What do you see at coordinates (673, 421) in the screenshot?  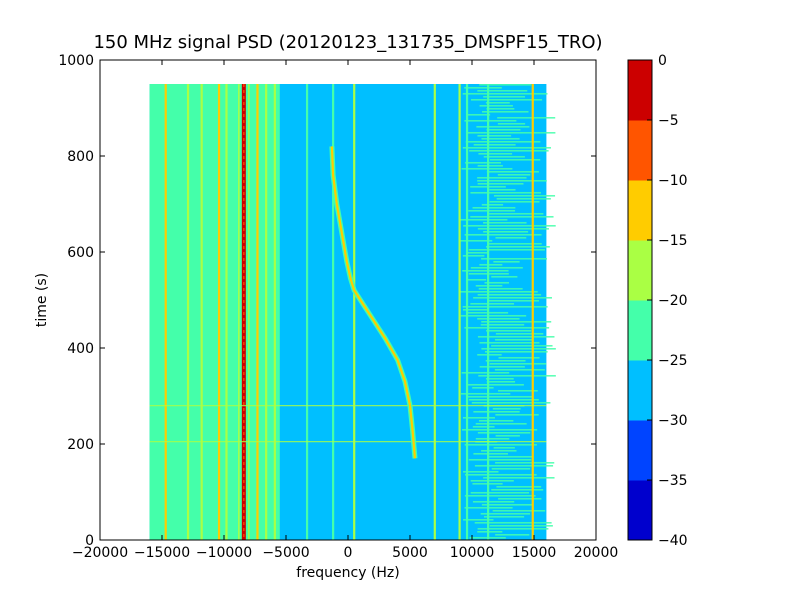 I see `colorbar-tick-label: −30` at bounding box center [673, 421].